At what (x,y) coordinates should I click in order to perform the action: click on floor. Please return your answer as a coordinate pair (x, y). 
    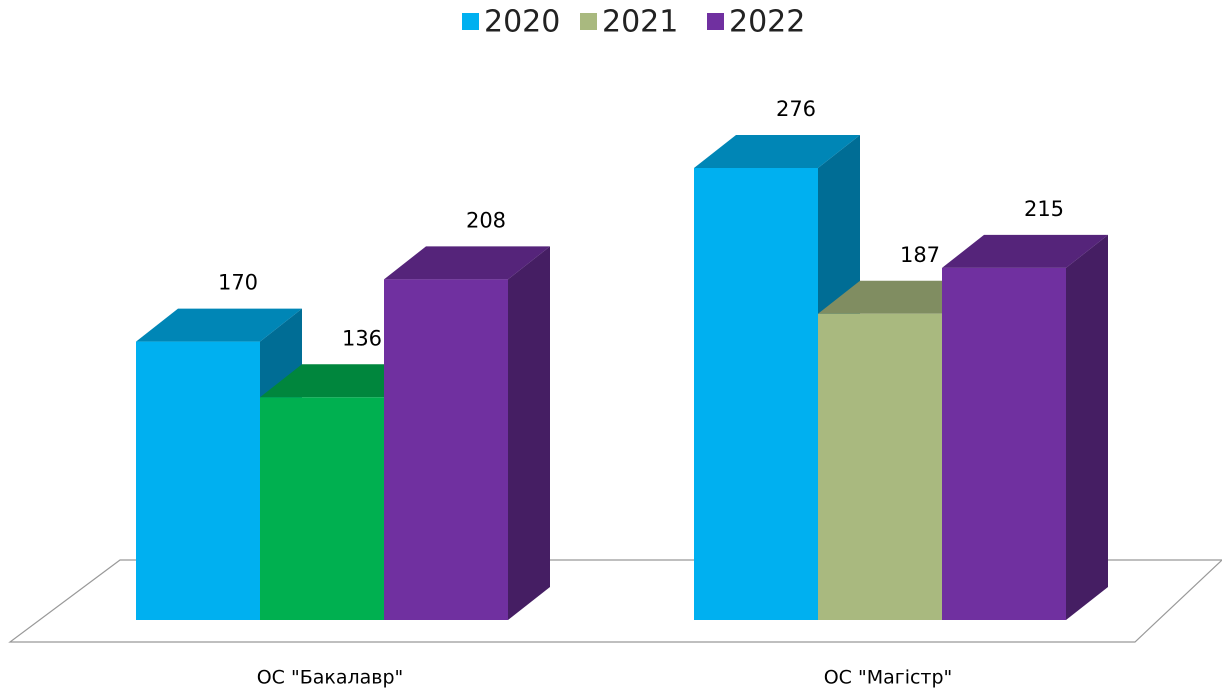
    Looking at the image, I should click on (615, 601).